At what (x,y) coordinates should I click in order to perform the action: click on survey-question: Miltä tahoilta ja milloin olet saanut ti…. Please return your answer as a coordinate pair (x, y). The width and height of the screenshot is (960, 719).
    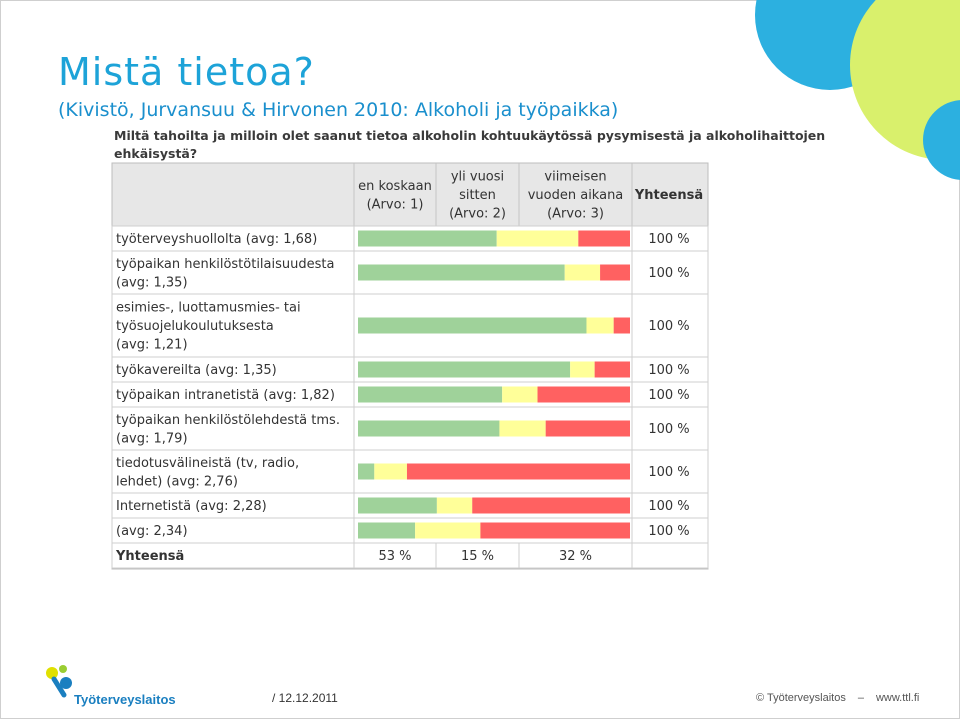
    Looking at the image, I should click on (470, 144).